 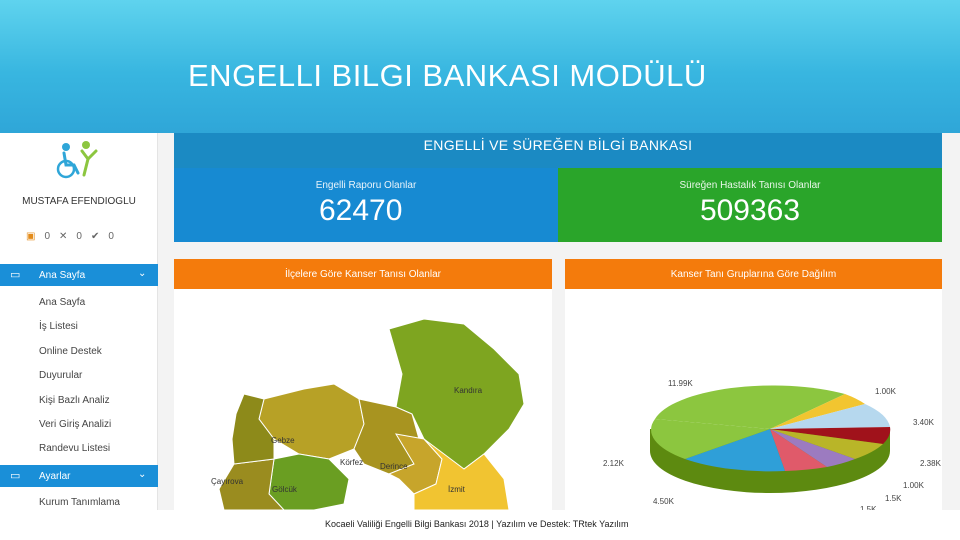 What do you see at coordinates (70, 236) in the screenshot?
I see `user-tools: ▣ 0 ✕ 0 ✔ 0` at bounding box center [70, 236].